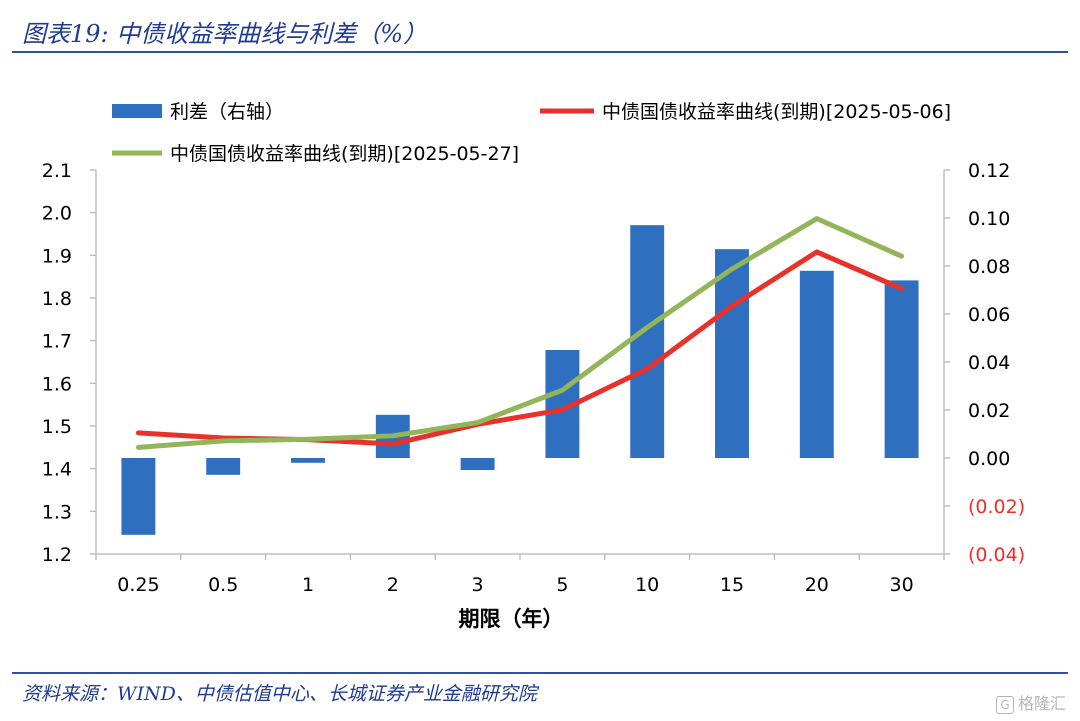 The height and width of the screenshot is (721, 1080). What do you see at coordinates (776, 112) in the screenshot?
I see `legend-label-0506: 中债国债收益率曲线(到期)[2025-05-06]` at bounding box center [776, 112].